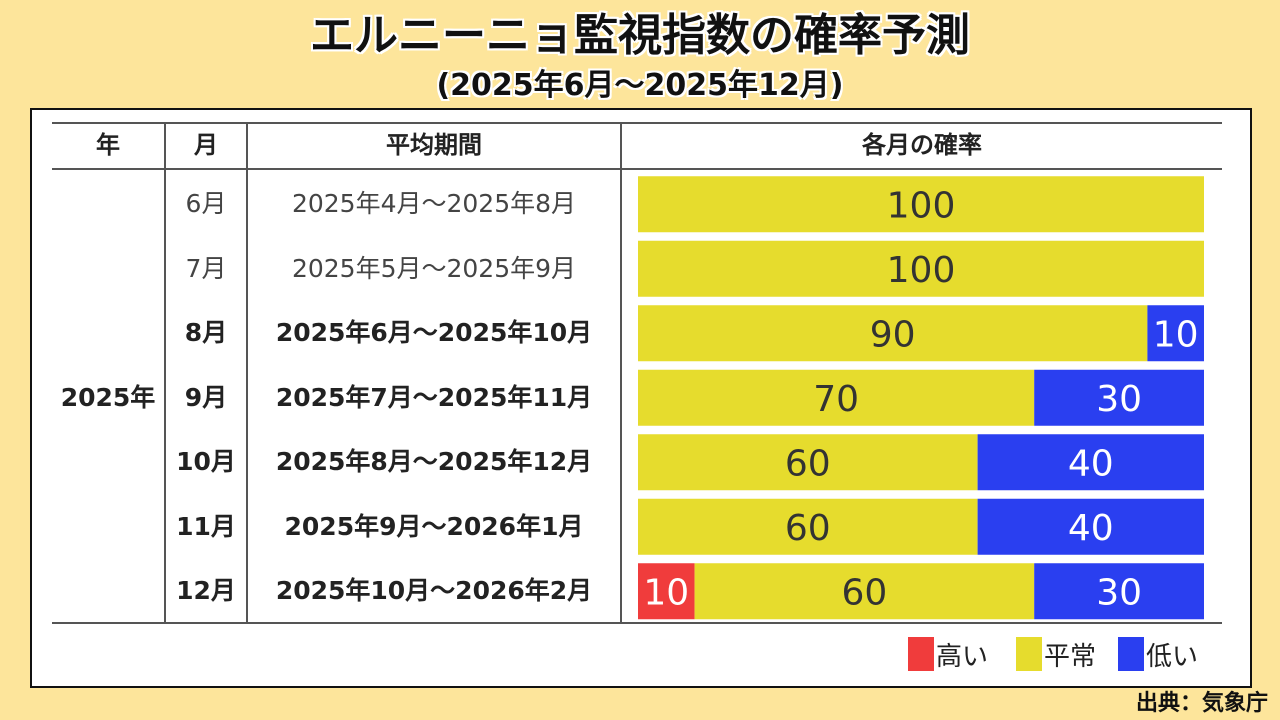 The width and height of the screenshot is (1280, 720). Describe the element at coordinates (206, 333) in the screenshot. I see `month-cell: 8月` at that location.